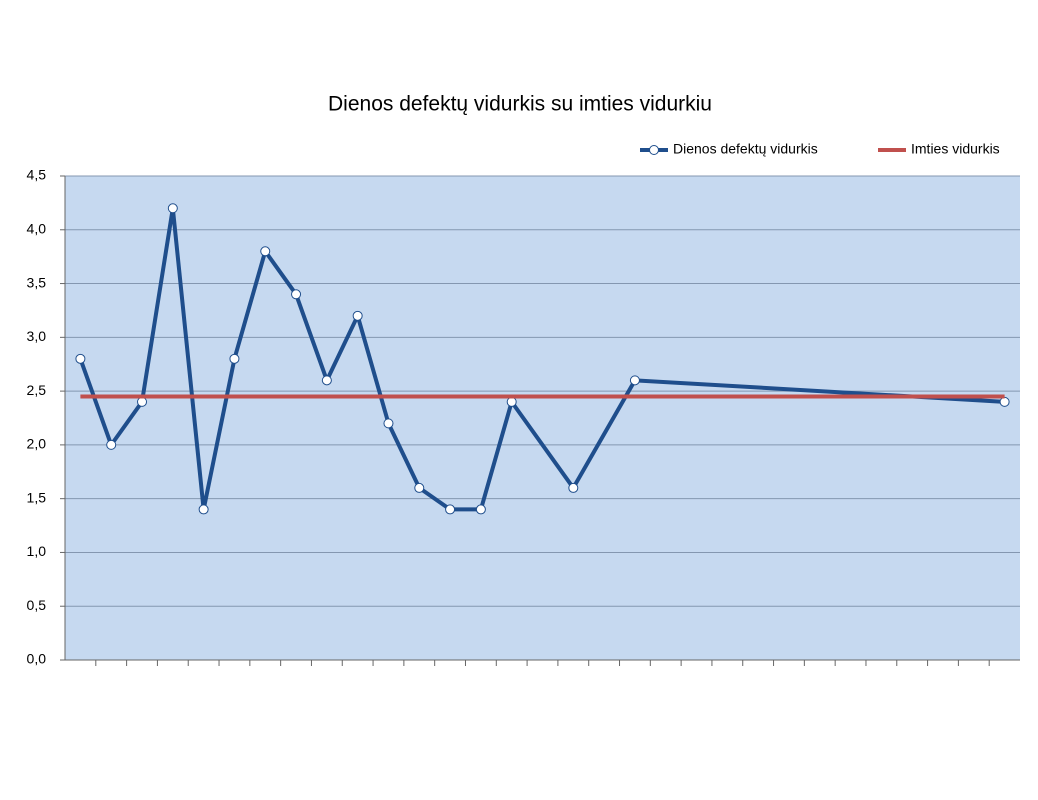  I want to click on y-tick-label: 3,0, so click(37, 336).